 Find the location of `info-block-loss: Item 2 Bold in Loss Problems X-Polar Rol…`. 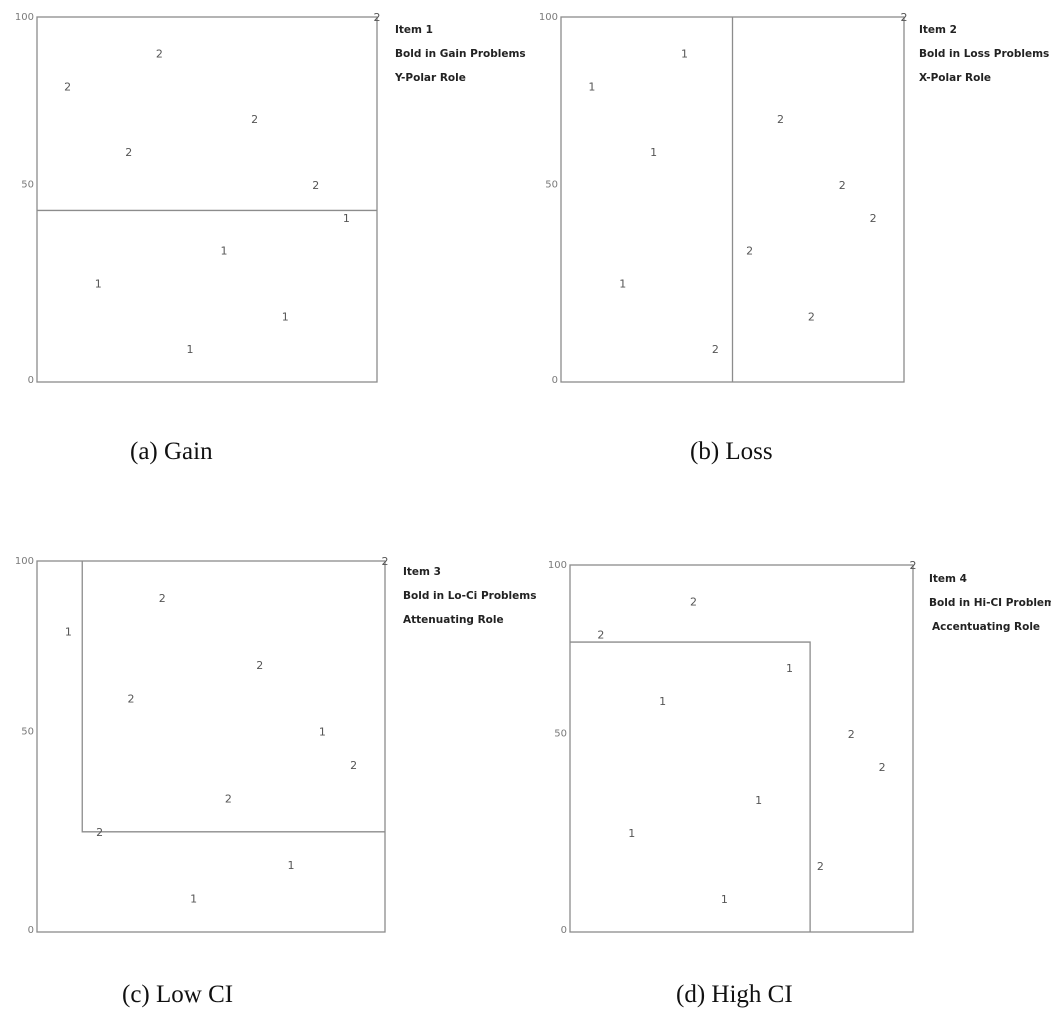

info-block-loss: Item 2 Bold in Loss Problems X-Polar Rol… is located at coordinates (984, 54).